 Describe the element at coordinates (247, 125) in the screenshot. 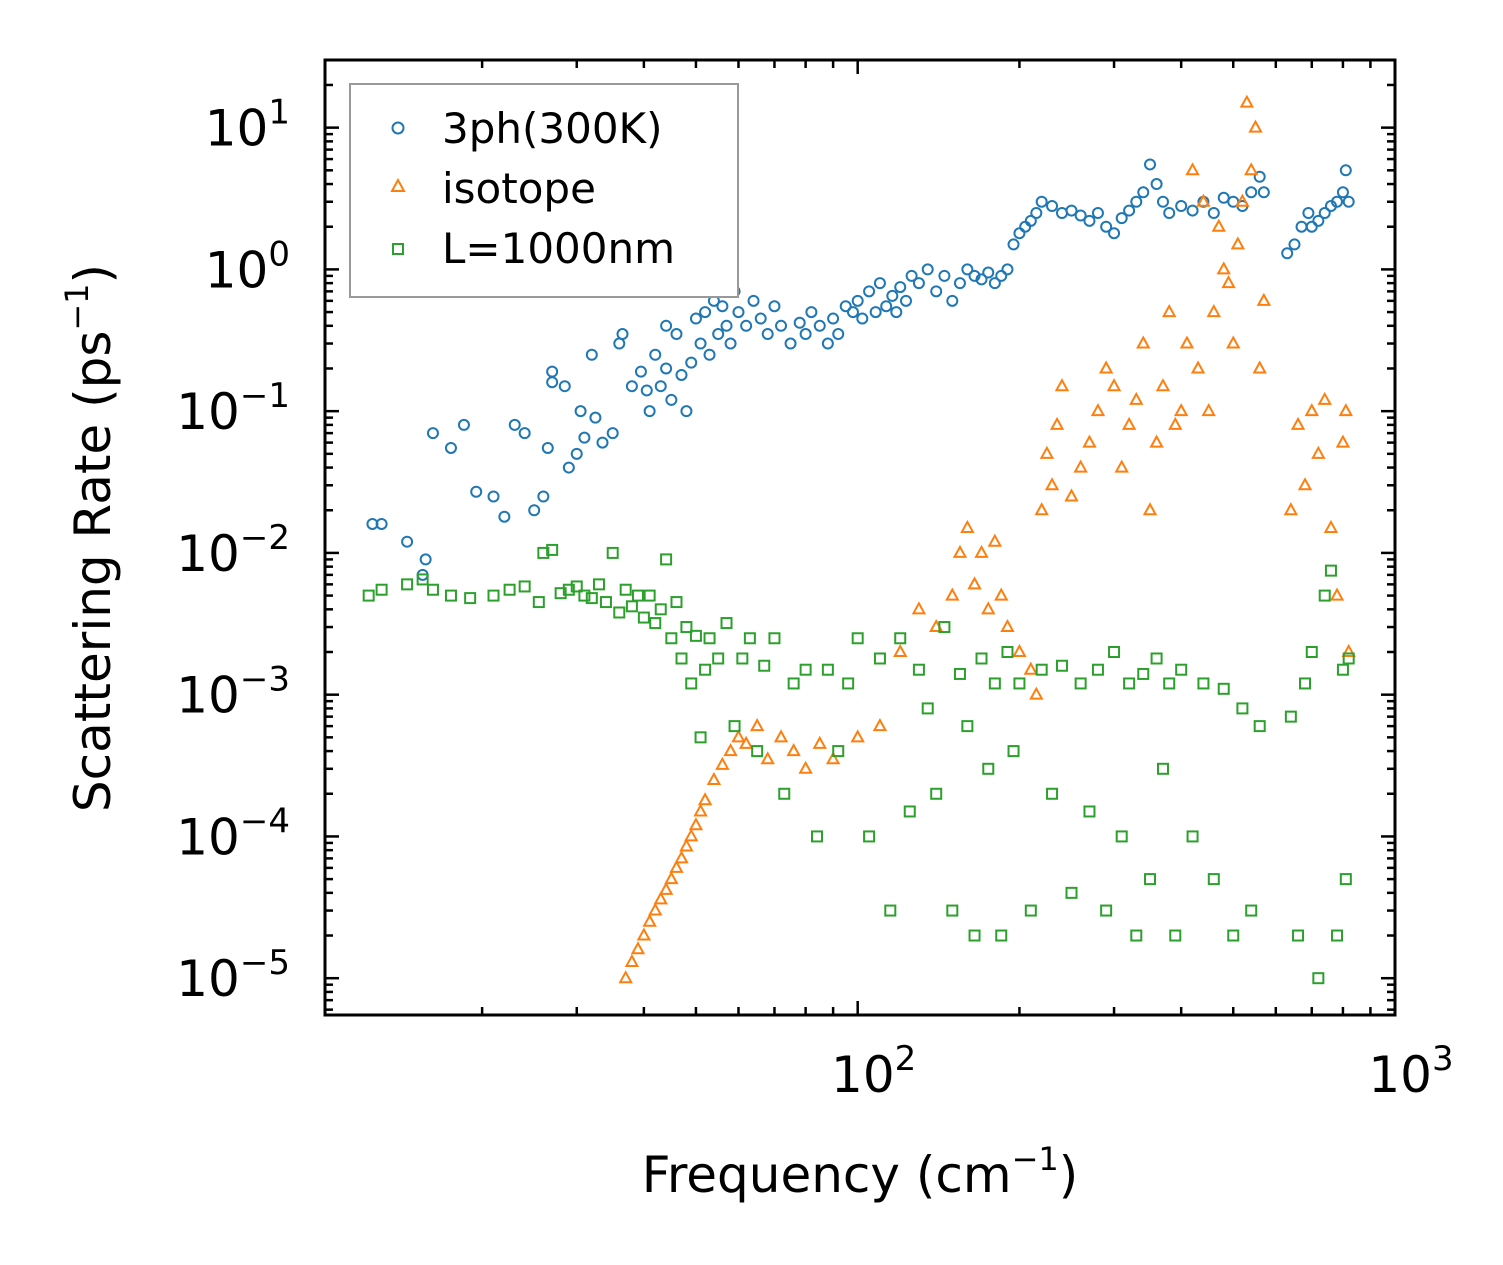

I see `y-tick-label: 10¹` at that location.